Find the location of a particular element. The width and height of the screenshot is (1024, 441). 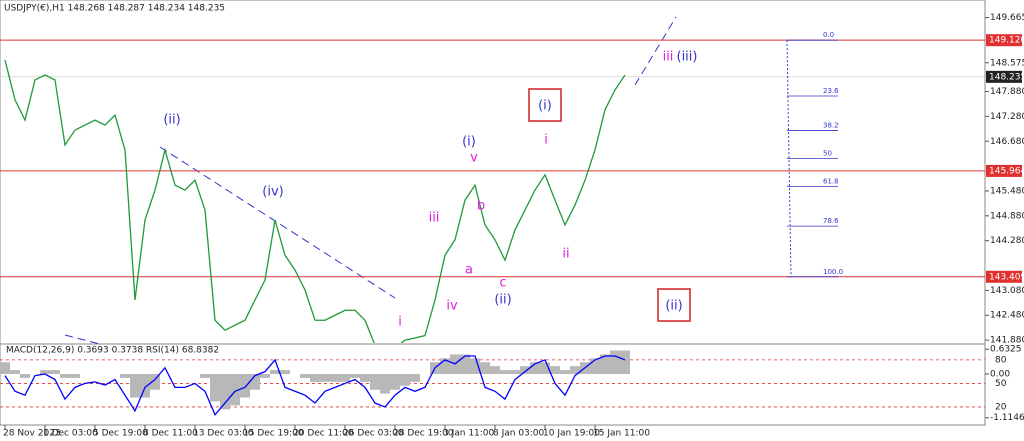

projection-line is located at coordinates (655, 51).